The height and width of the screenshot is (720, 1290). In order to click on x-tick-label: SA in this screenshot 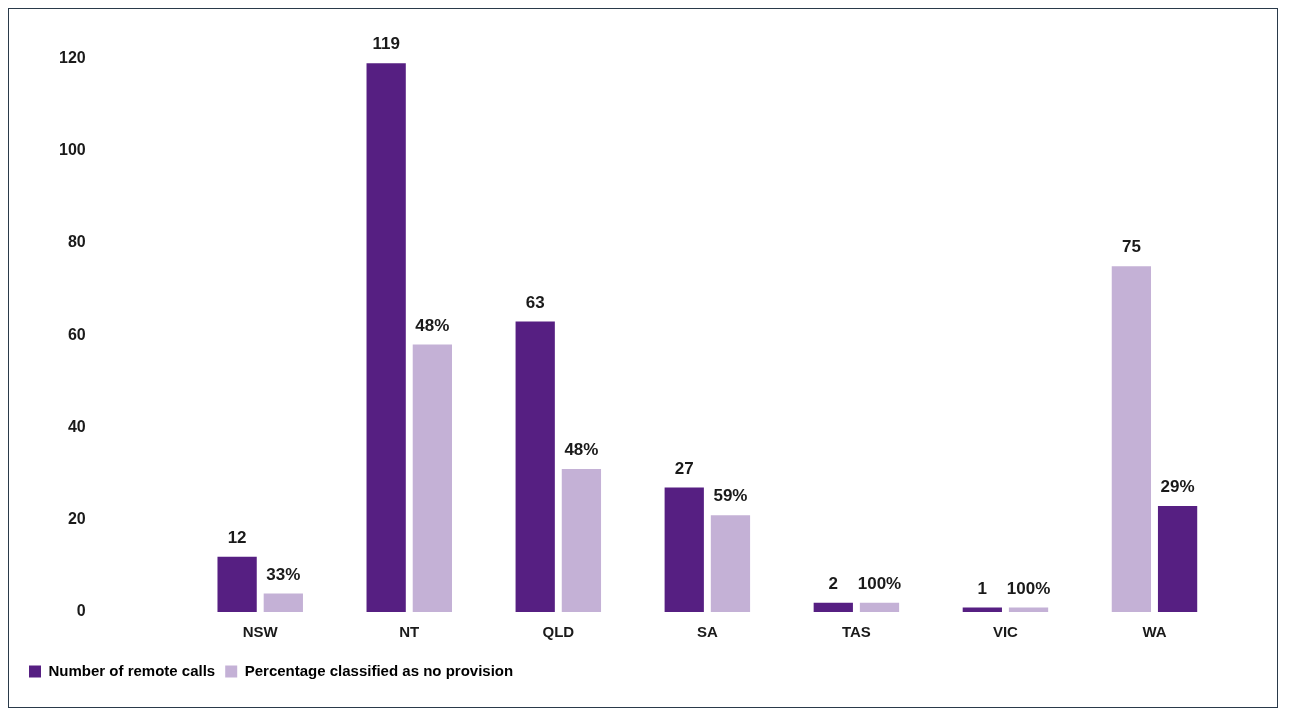, I will do `click(707, 632)`.